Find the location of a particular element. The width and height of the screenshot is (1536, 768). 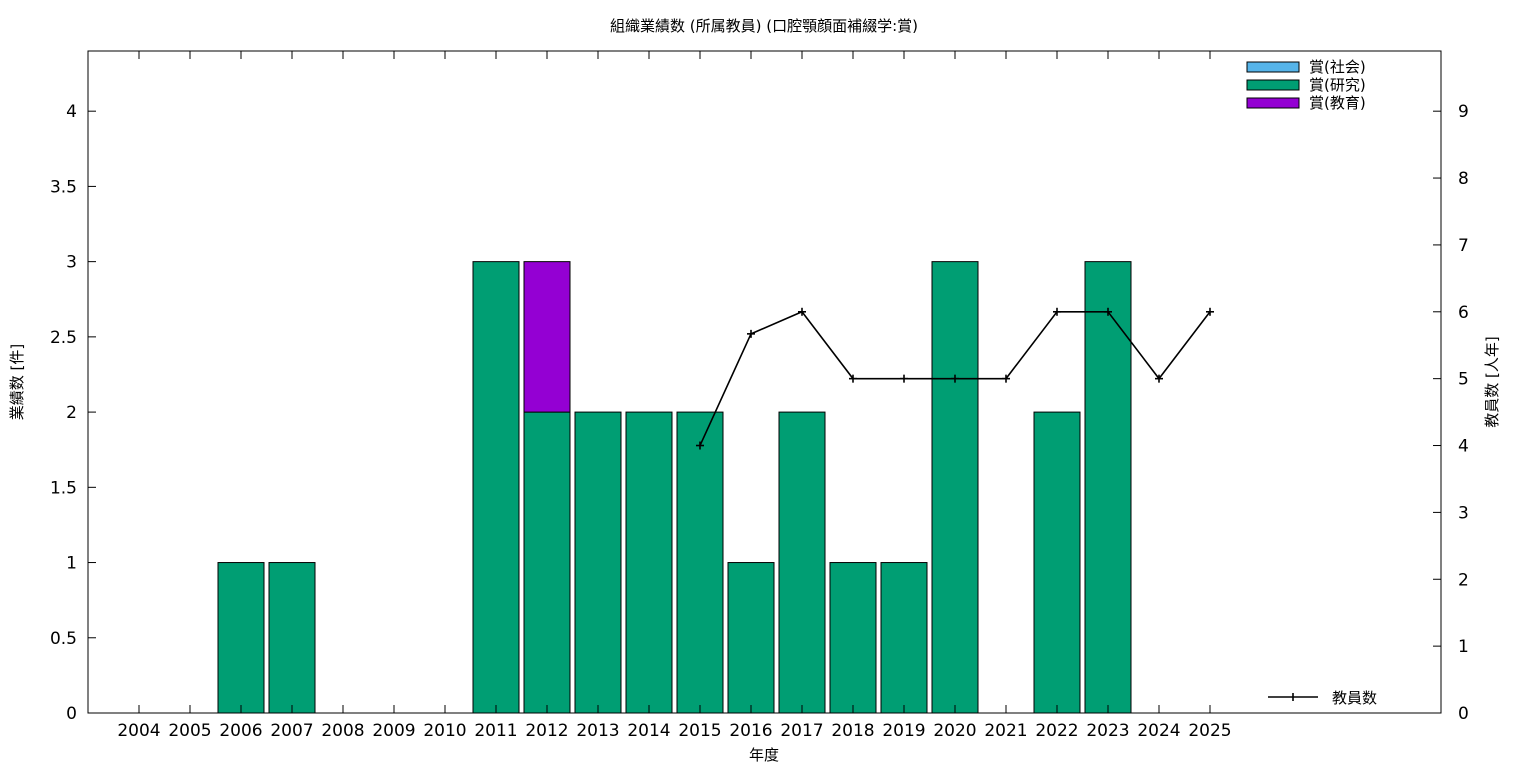

y2-tick-label: 4 is located at coordinates (1463, 447).